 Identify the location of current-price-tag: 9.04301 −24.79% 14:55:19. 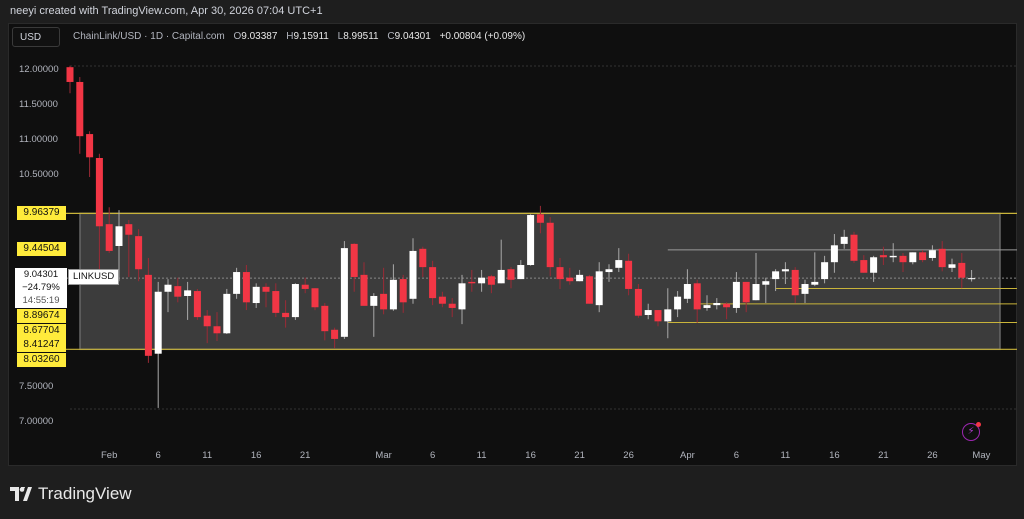
(41, 288).